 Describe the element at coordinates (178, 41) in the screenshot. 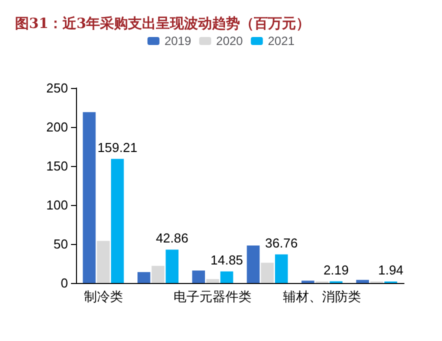

I see `legend-label: 2019` at that location.